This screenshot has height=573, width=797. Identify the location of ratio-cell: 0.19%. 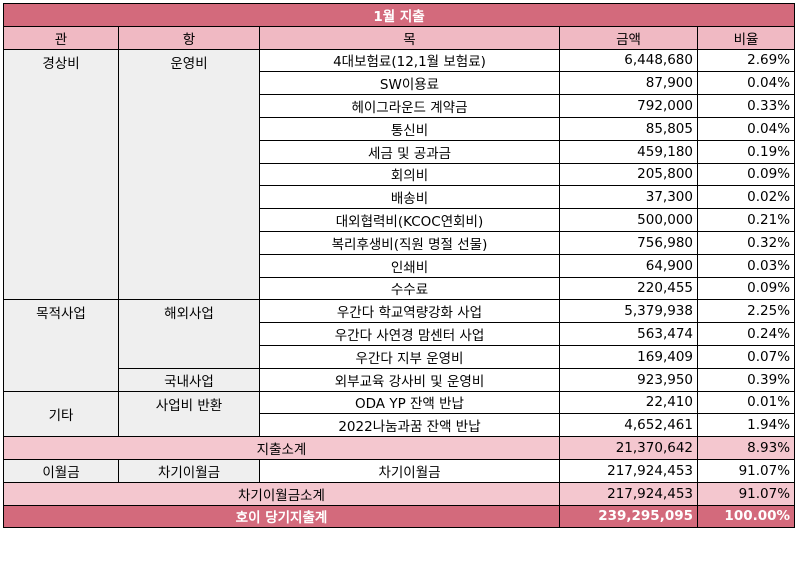
(746, 151).